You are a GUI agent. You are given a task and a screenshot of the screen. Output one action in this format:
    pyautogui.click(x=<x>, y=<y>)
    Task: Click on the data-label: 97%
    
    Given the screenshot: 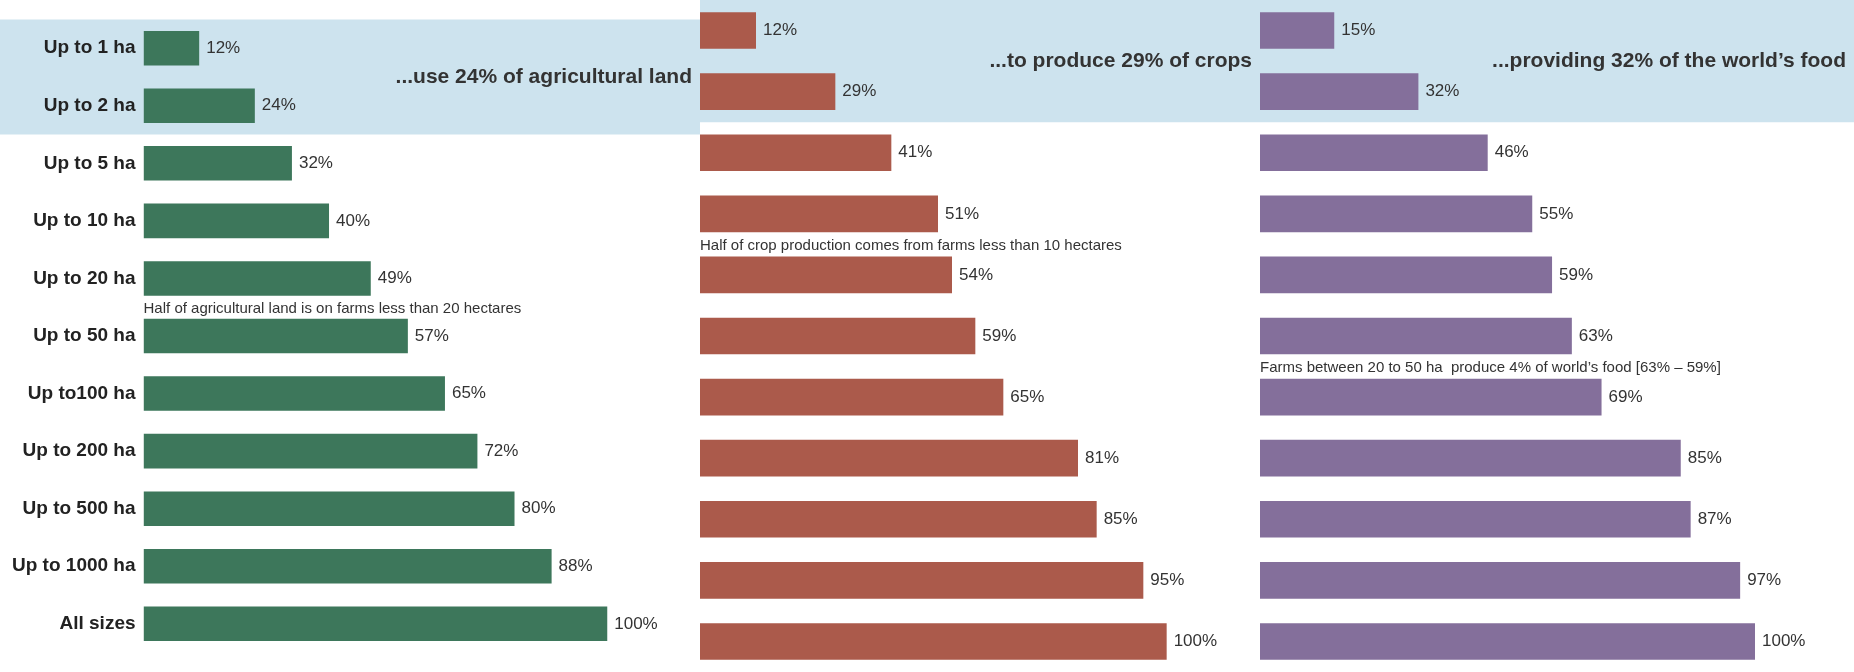 What is the action you would take?
    pyautogui.click(x=1764, y=580)
    